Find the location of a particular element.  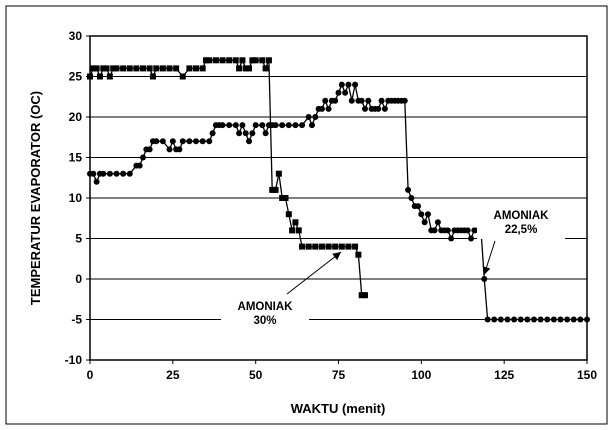

y-tick-label: 5 is located at coordinates (78, 239).